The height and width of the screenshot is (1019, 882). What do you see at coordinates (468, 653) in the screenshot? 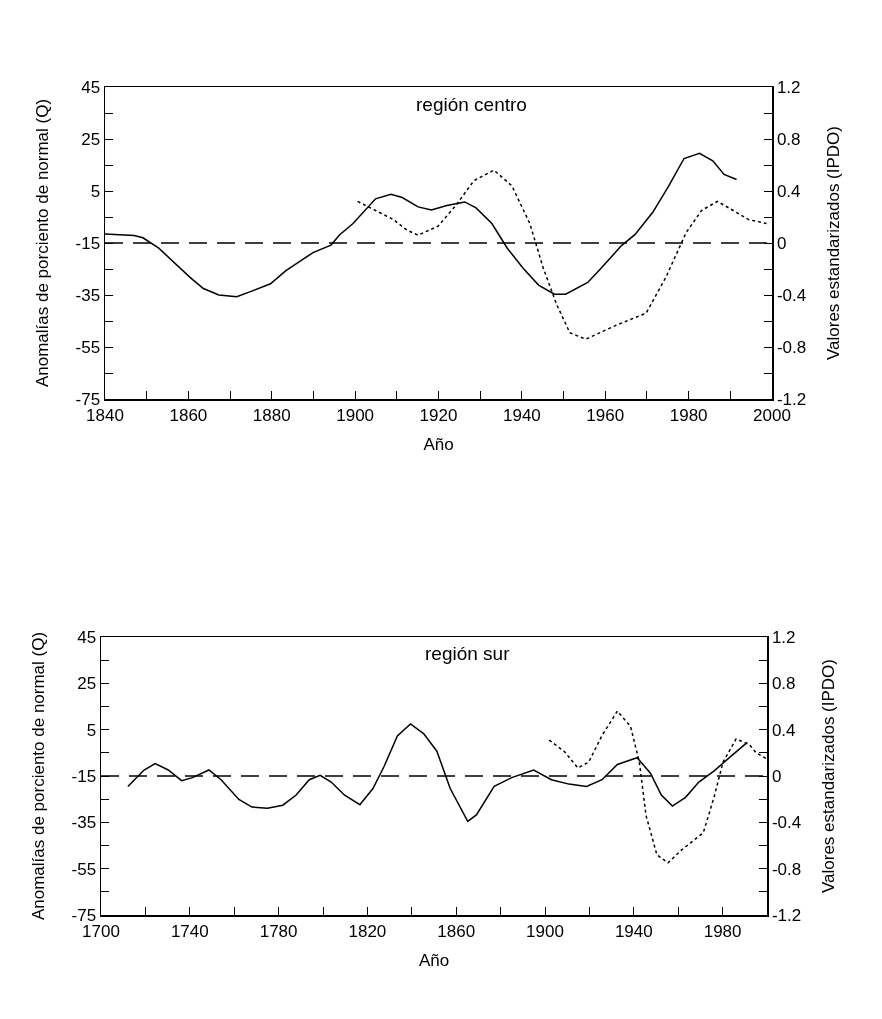
I see `chart-title: región sur` at bounding box center [468, 653].